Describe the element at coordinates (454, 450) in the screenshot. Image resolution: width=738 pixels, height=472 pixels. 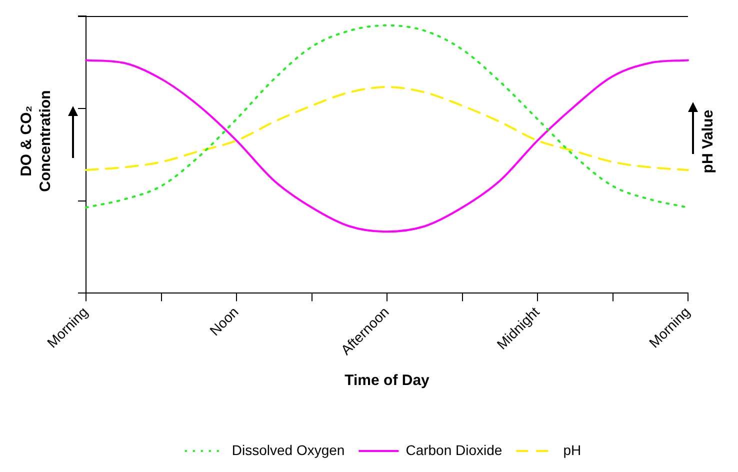
I see `legend-label: Carbon Dioxide` at that location.